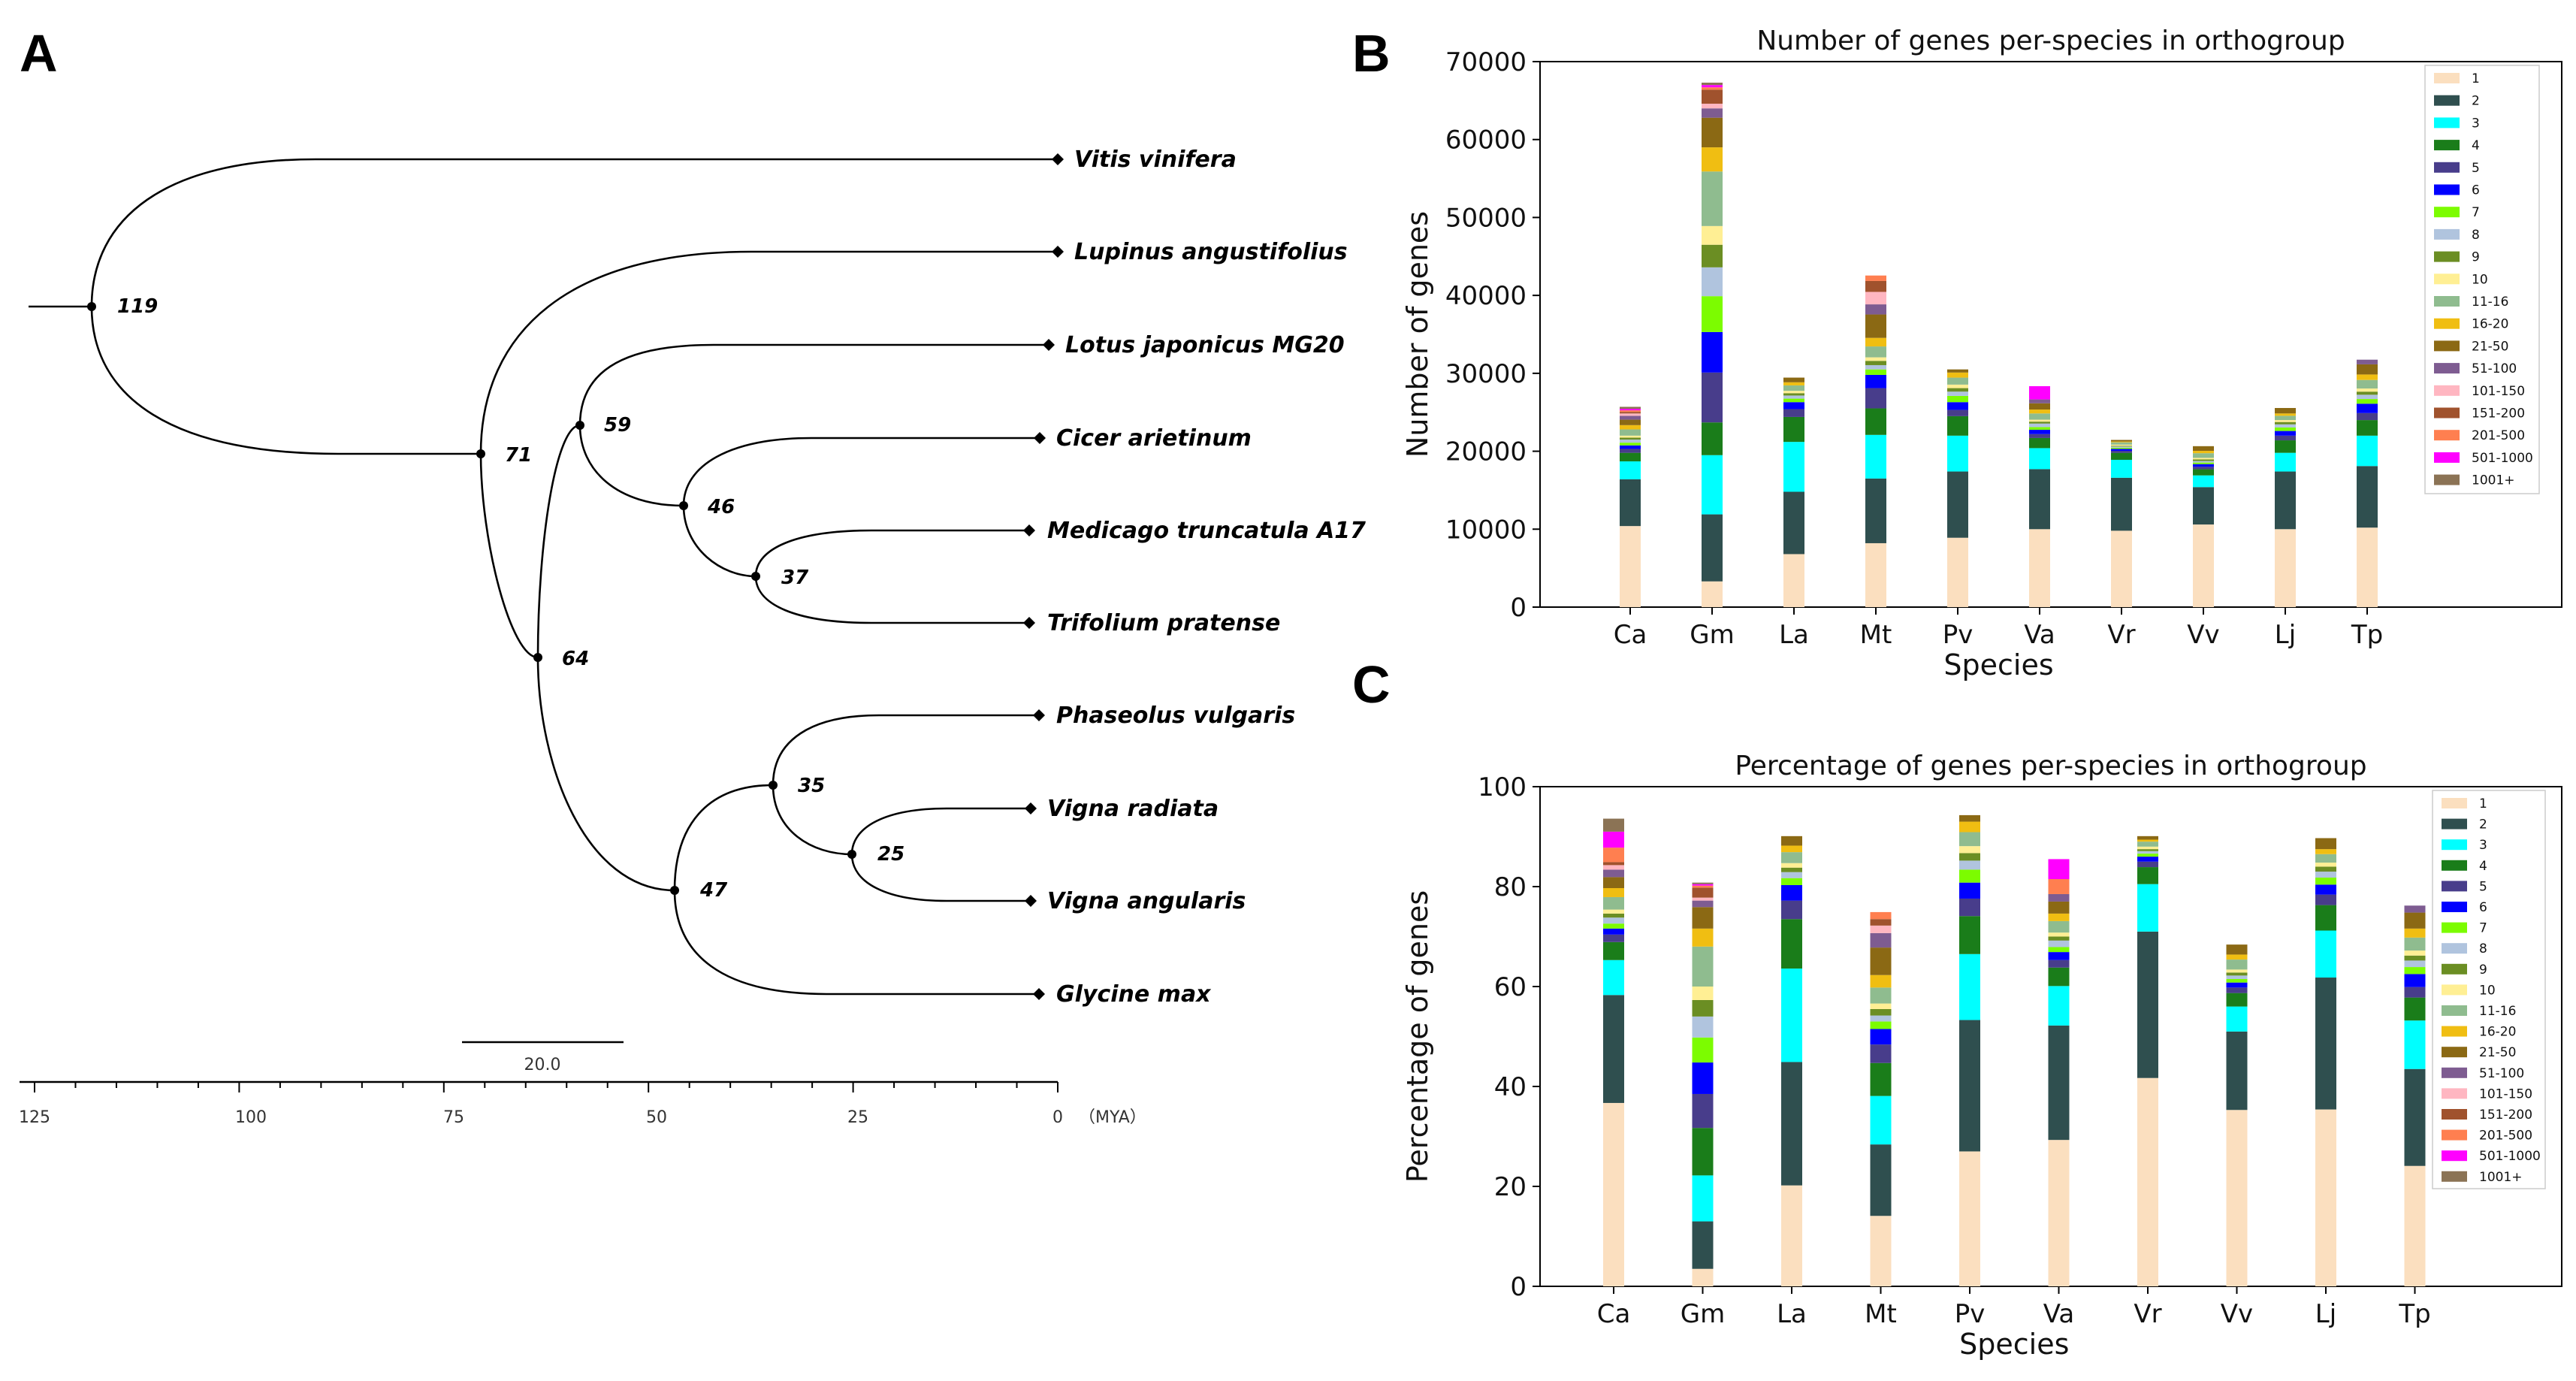  What do you see at coordinates (2483, 803) in the screenshot?
I see `legend-label: 1` at bounding box center [2483, 803].